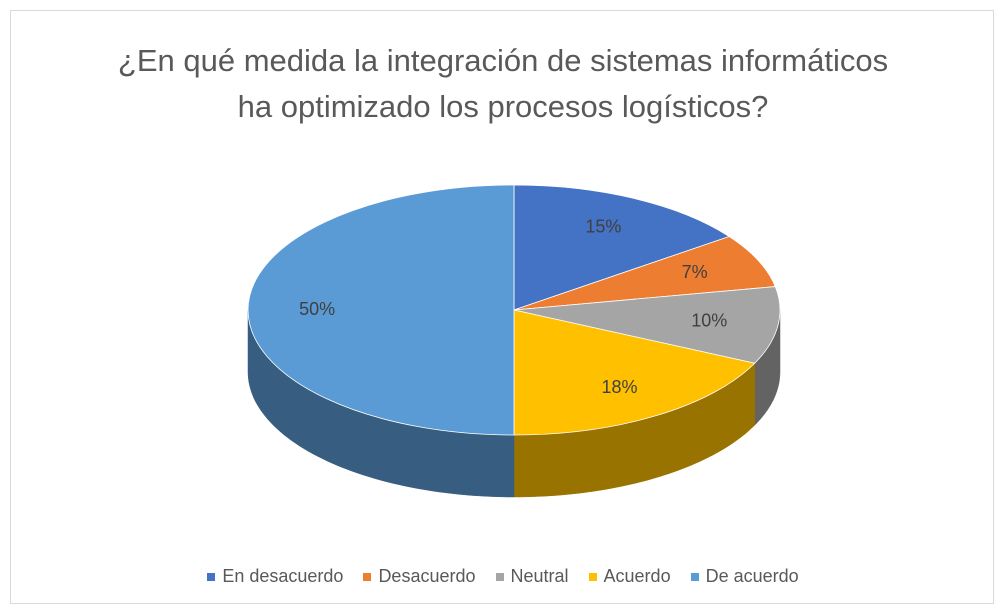 The width and height of the screenshot is (1006, 612). I want to click on legend-item: Acuerdo, so click(629, 576).